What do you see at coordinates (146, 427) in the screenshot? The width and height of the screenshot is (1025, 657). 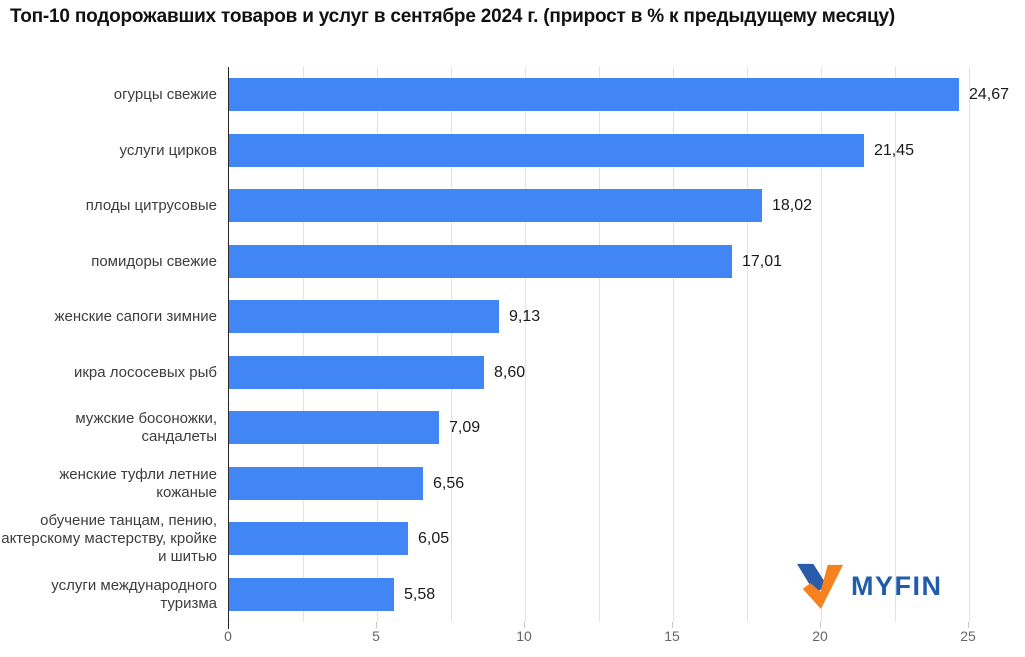 I see `category-label: мужские босоножки, сандалеты` at bounding box center [146, 427].